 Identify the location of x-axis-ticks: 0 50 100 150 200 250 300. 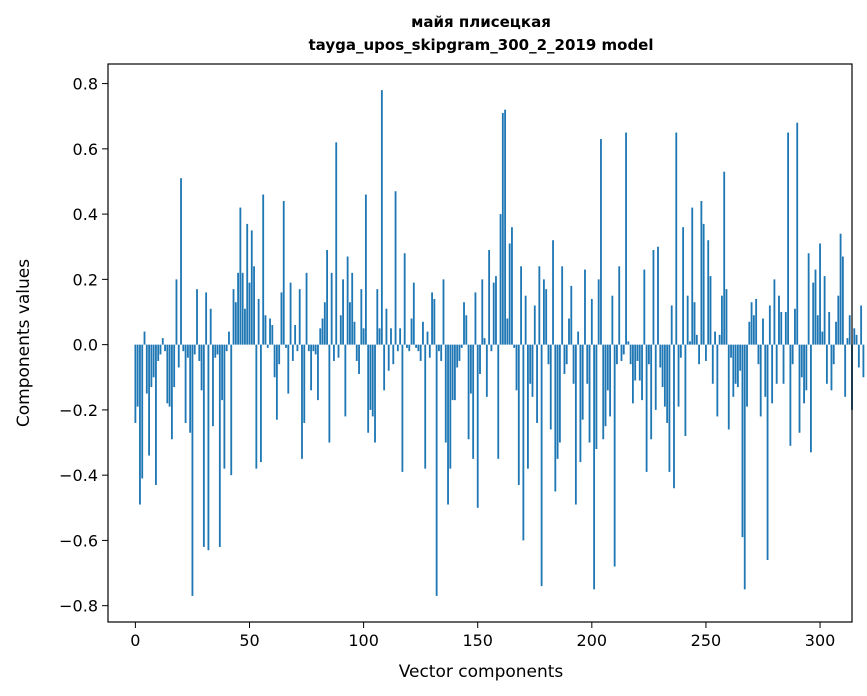
(482, 636).